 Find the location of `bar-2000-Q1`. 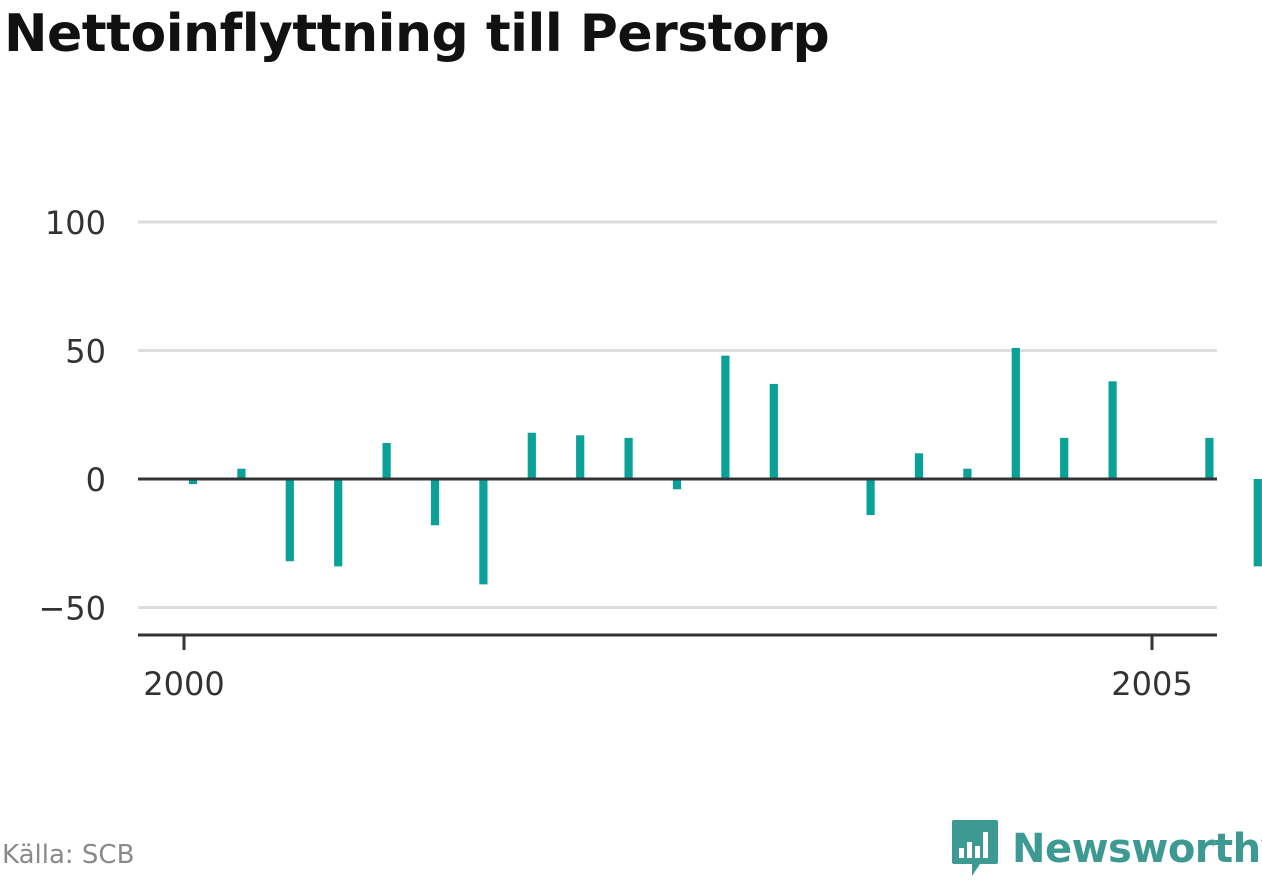

bar-2000-Q1 is located at coordinates (193, 482).